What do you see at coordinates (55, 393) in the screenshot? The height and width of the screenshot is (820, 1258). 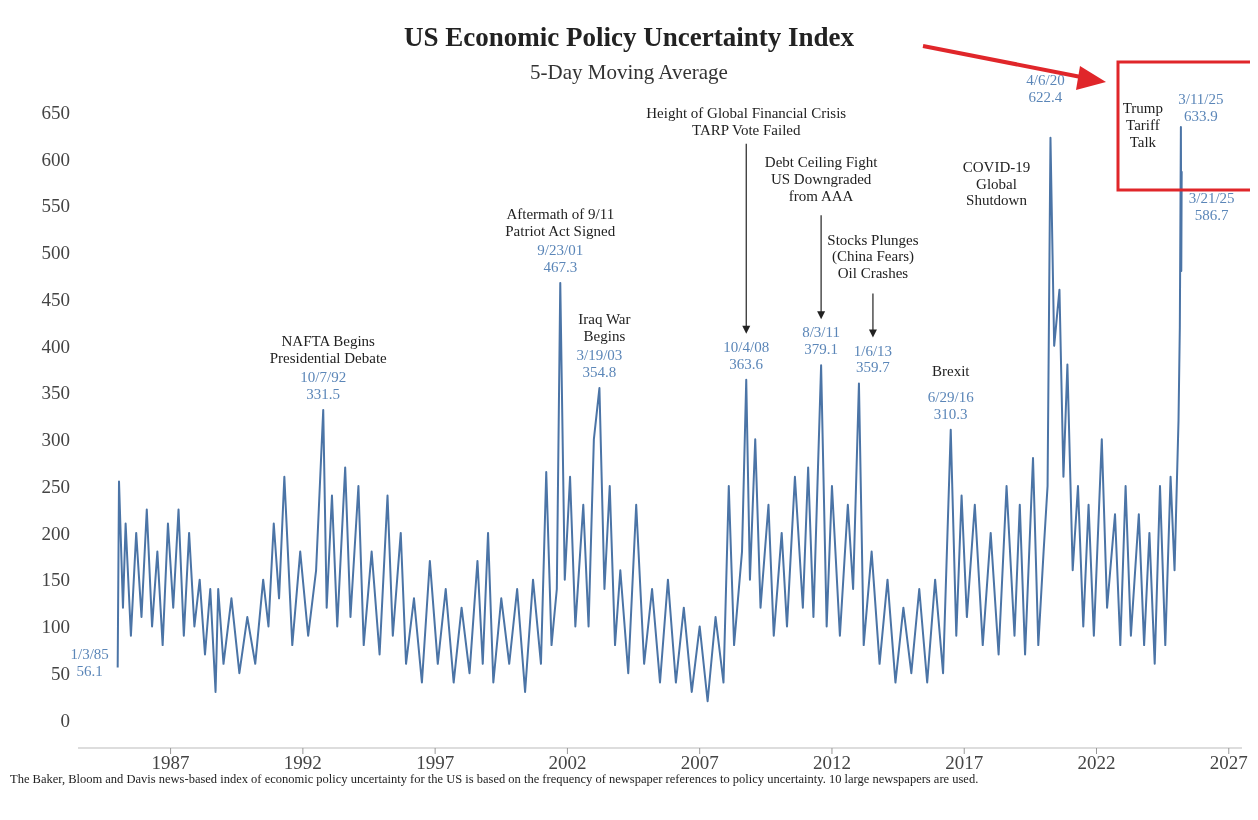 I see `y-tick-label: 350` at bounding box center [55, 393].